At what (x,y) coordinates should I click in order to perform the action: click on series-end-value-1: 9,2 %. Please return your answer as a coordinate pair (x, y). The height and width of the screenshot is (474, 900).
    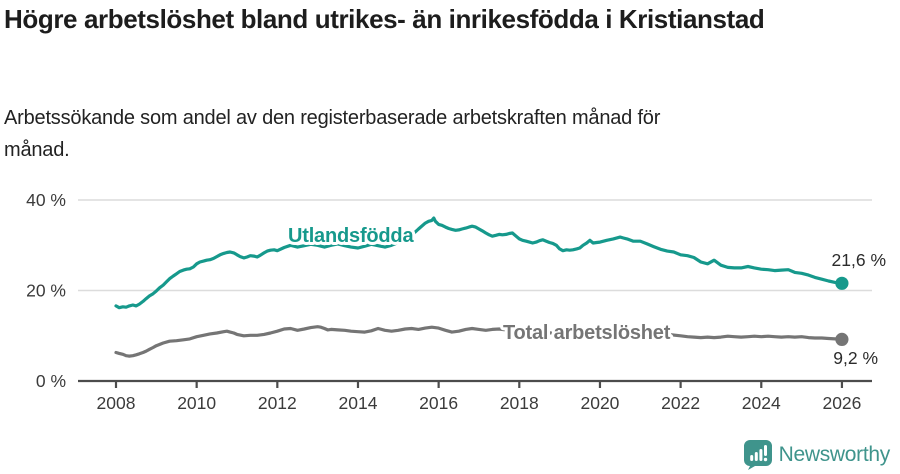
    Looking at the image, I should click on (855, 358).